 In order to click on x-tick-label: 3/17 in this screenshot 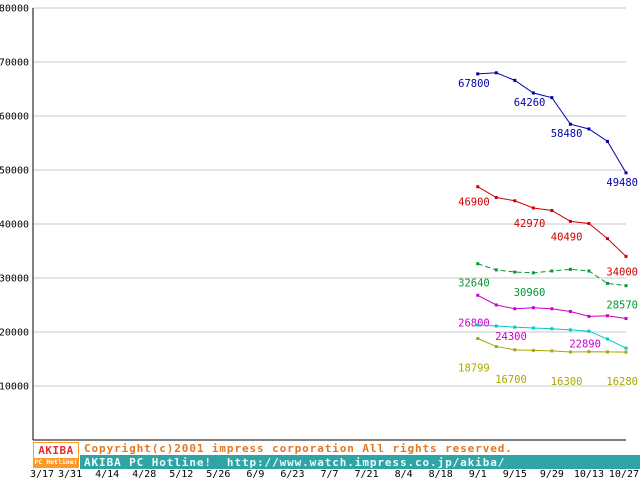, I will do `click(42, 474)`.